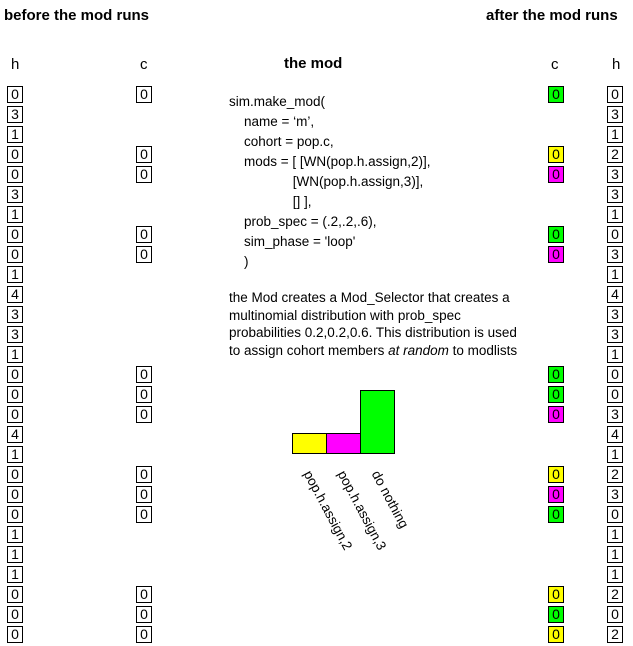  I want to click on before-h-label: h, so click(15, 64).